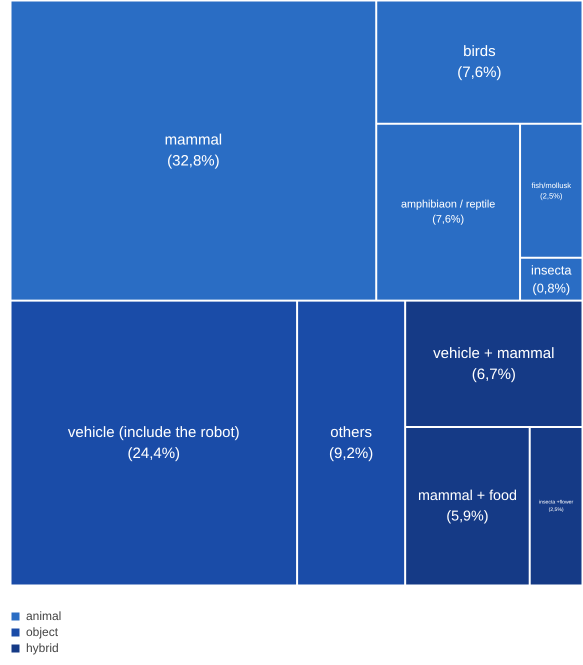 Image resolution: width=583 pixels, height=665 pixels. Describe the element at coordinates (42, 632) in the screenshot. I see `legend-label: object` at that location.